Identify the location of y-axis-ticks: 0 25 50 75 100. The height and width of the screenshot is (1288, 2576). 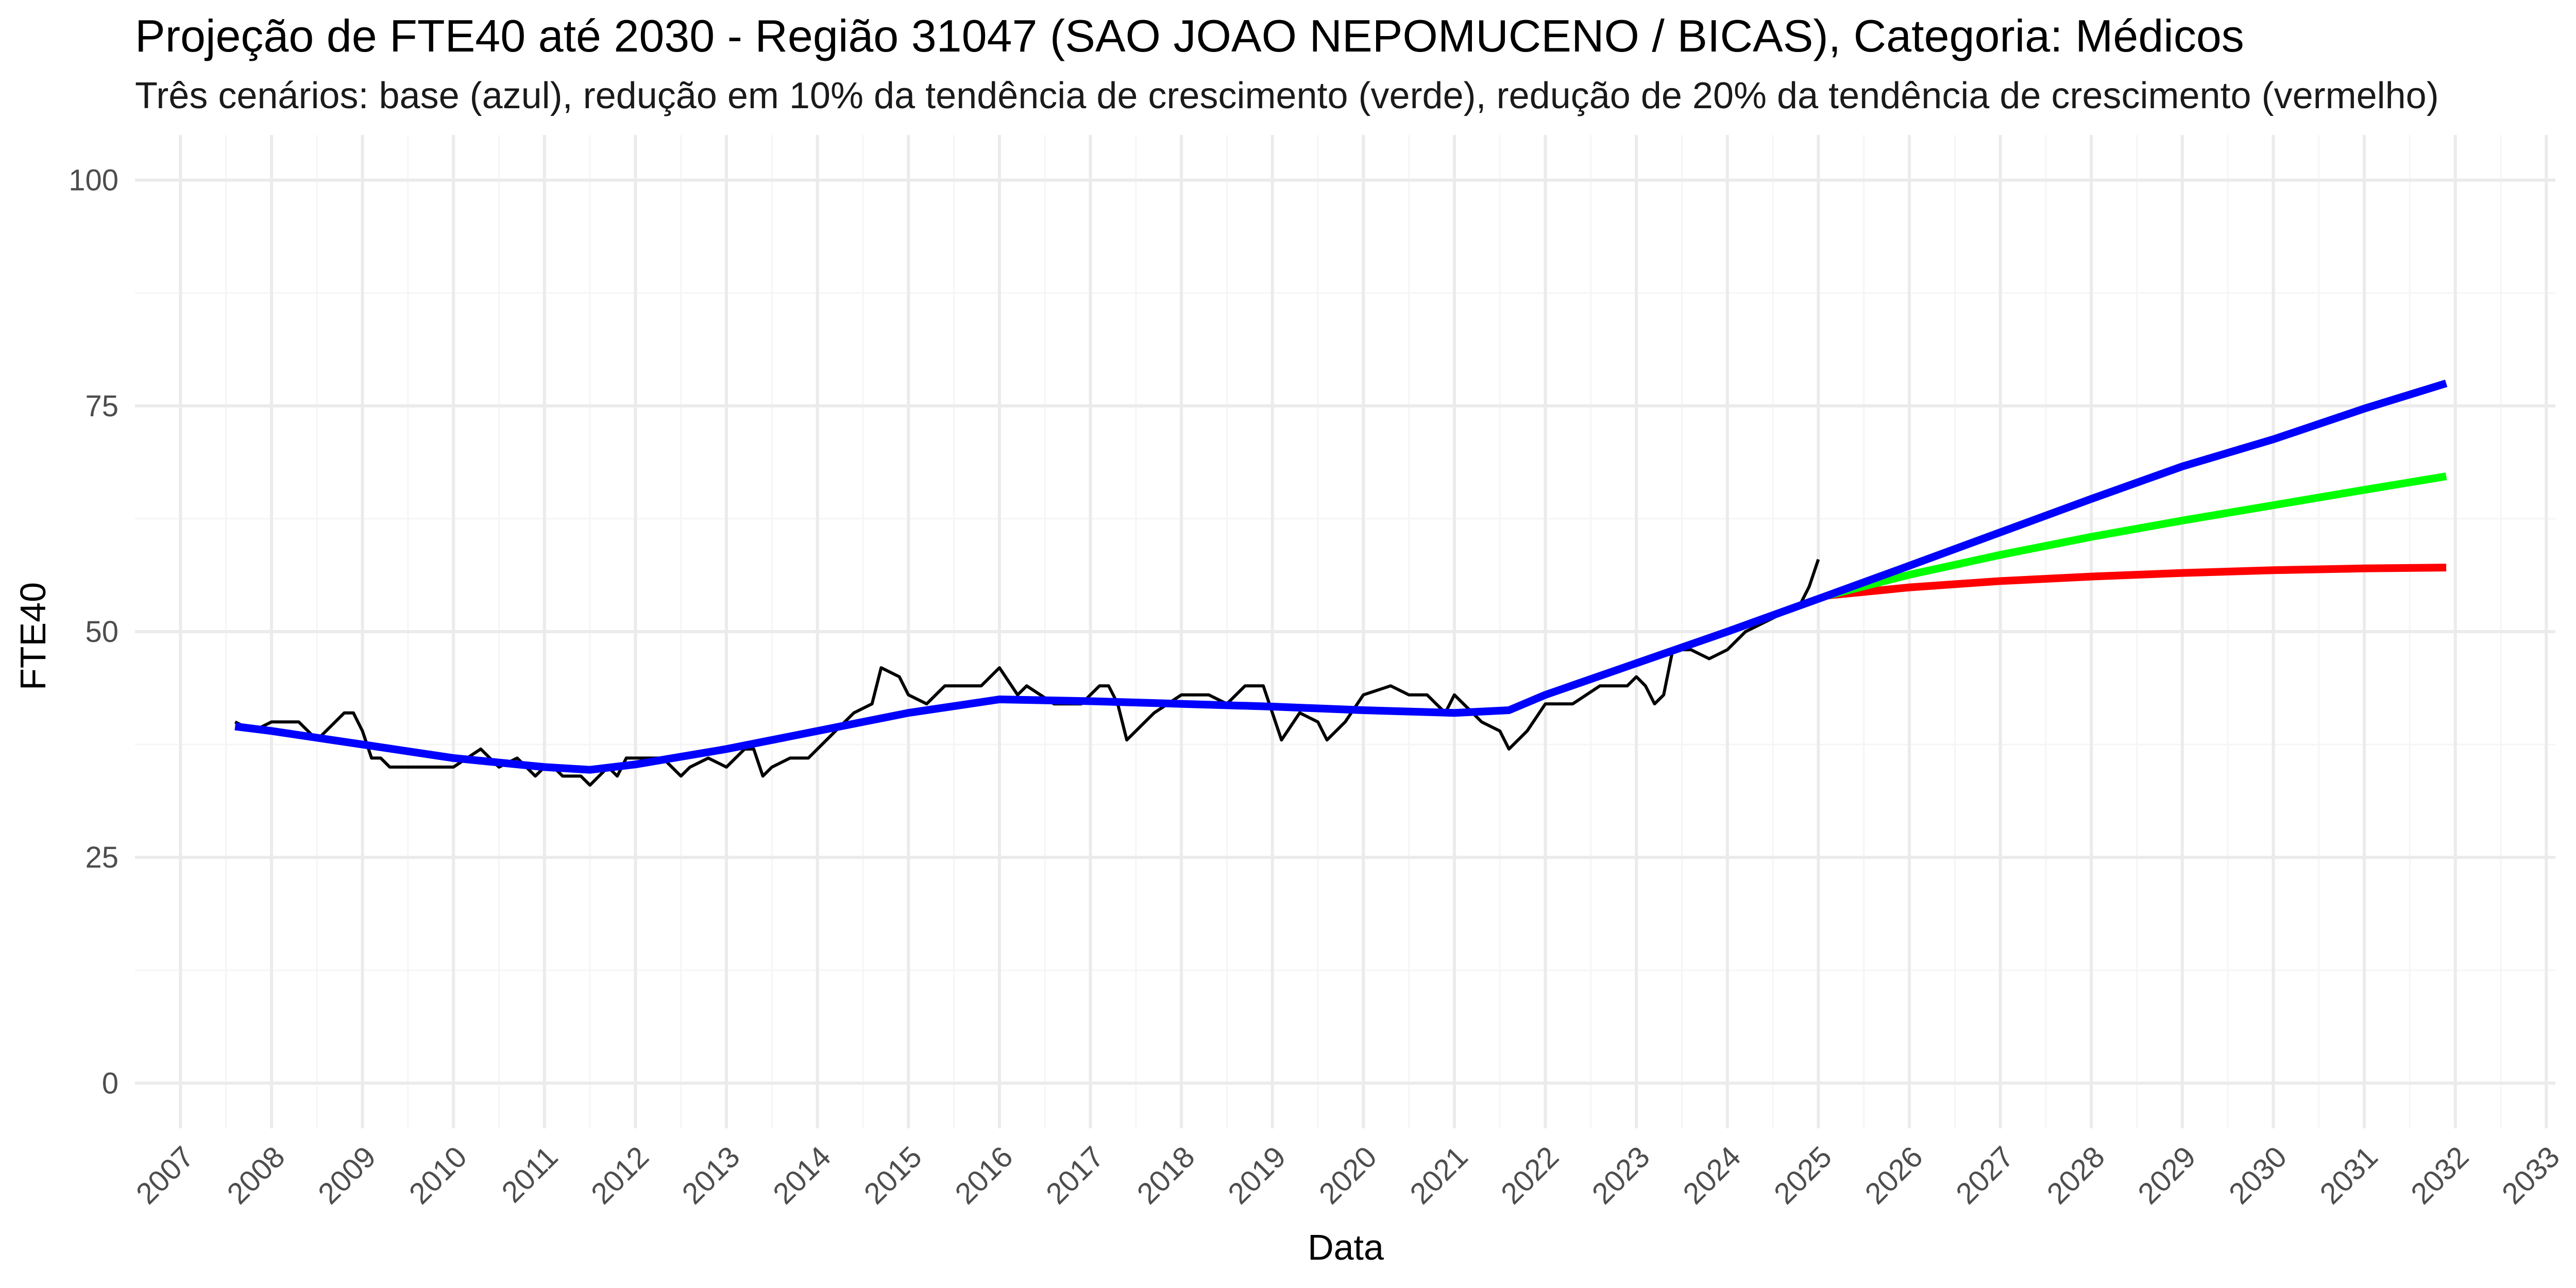
(93, 632).